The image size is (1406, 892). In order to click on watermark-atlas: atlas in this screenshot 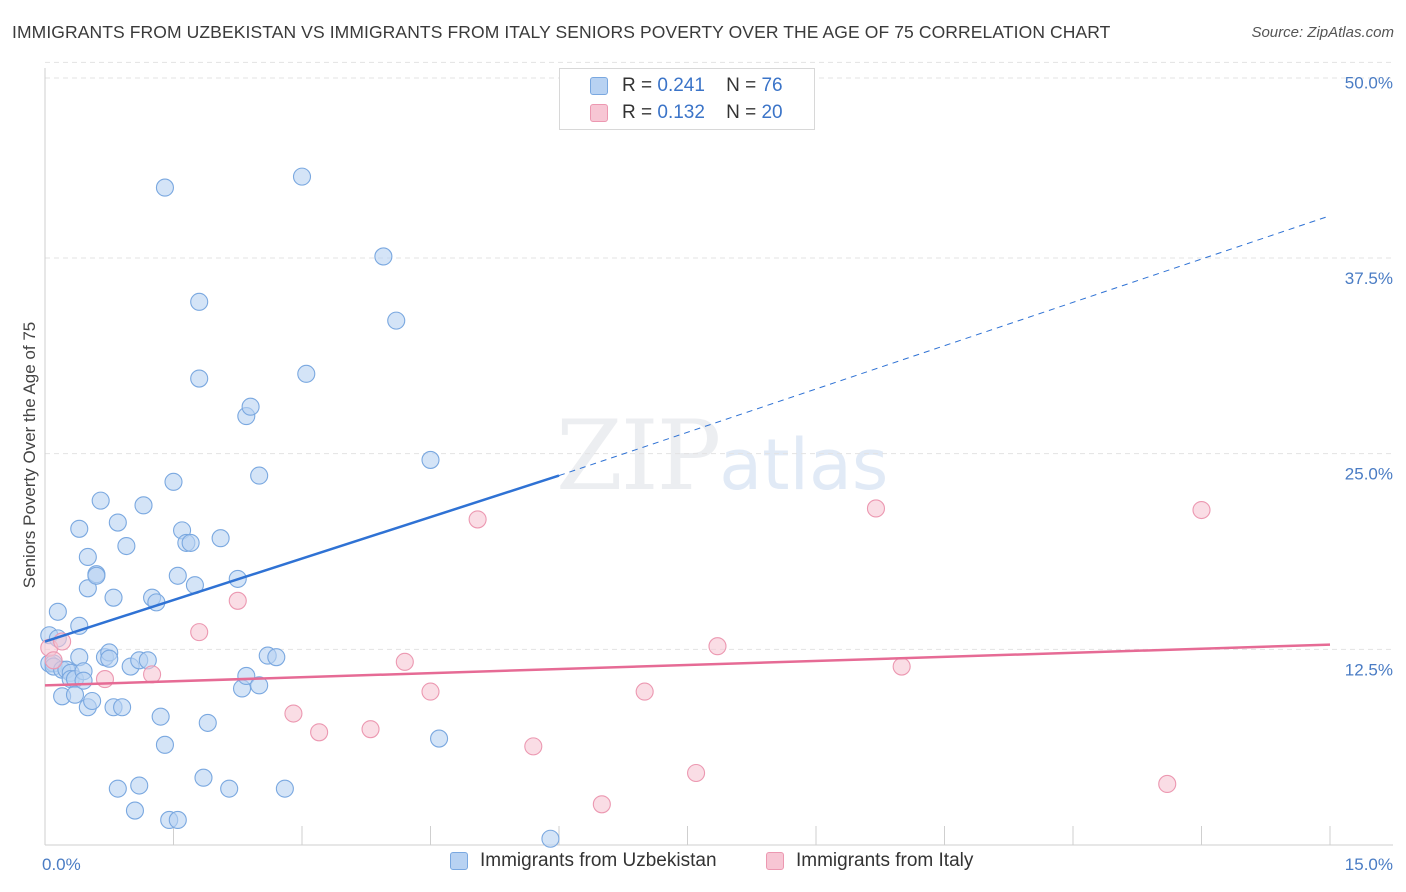, I will do `click(804, 465)`.